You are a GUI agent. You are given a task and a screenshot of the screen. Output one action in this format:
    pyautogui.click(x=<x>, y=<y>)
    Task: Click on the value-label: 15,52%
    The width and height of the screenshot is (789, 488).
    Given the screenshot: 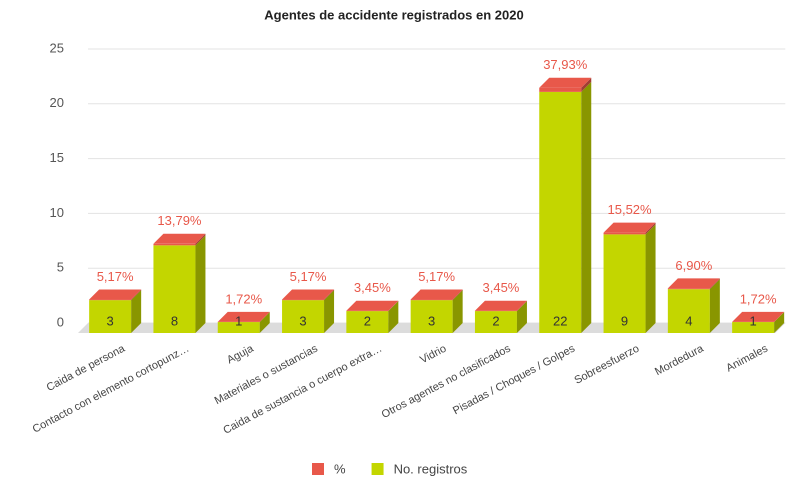 What is the action you would take?
    pyautogui.click(x=630, y=209)
    